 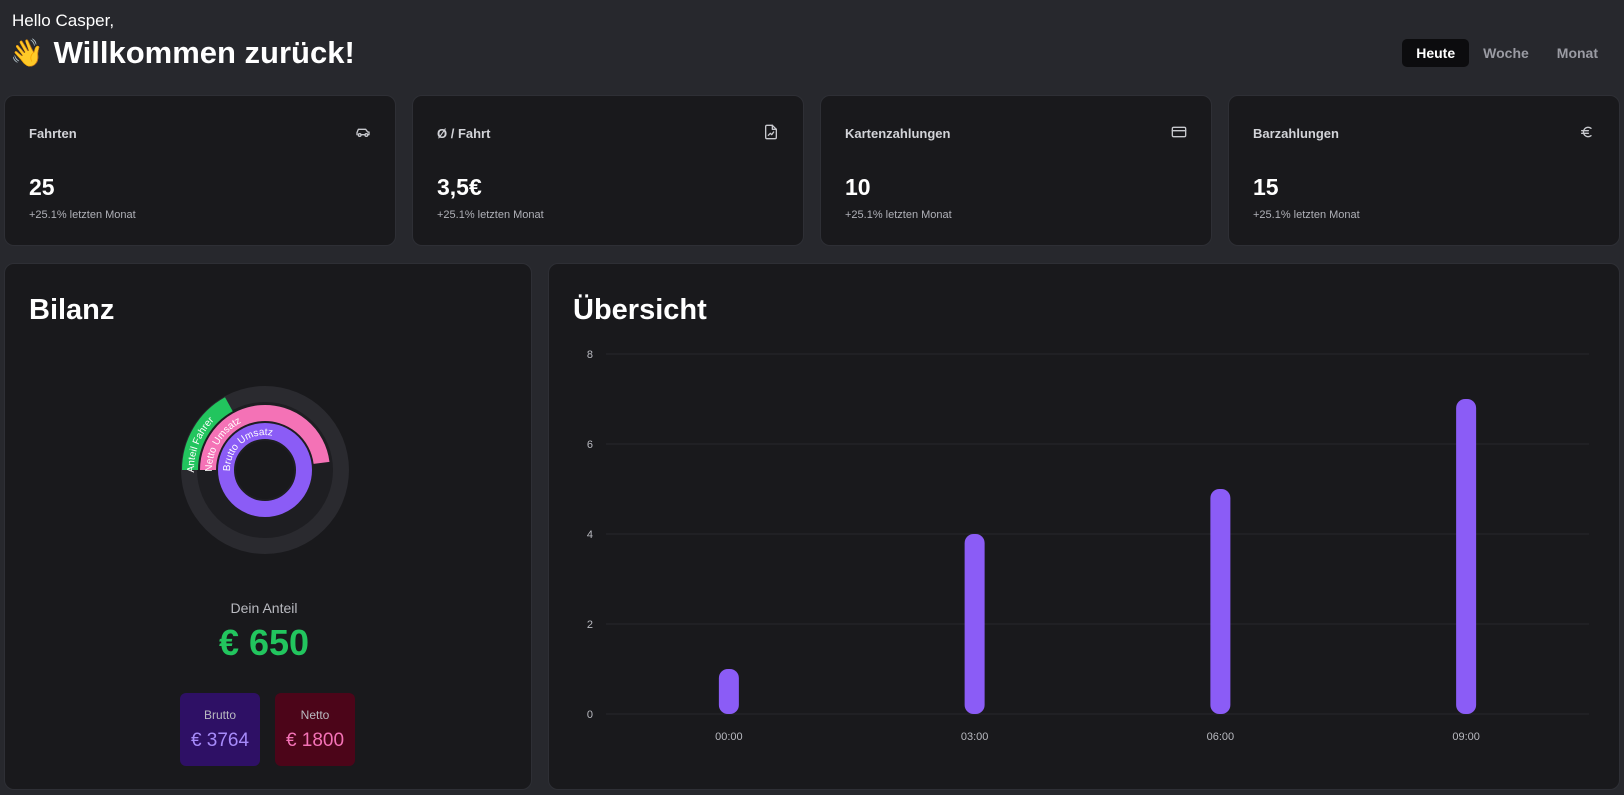 What do you see at coordinates (1436, 53) in the screenshot?
I see `tab-heute: Heute` at bounding box center [1436, 53].